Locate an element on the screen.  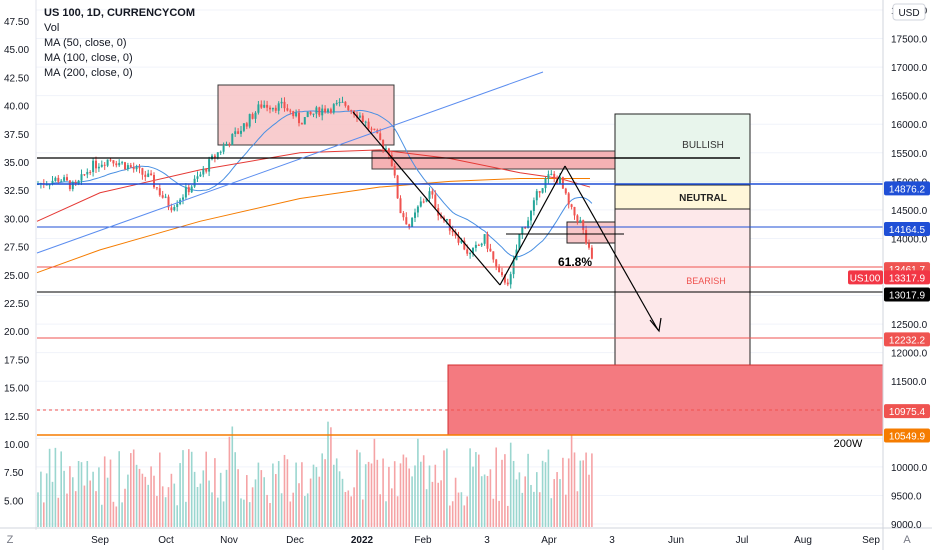
currency-button is located at coordinates (909, 12).